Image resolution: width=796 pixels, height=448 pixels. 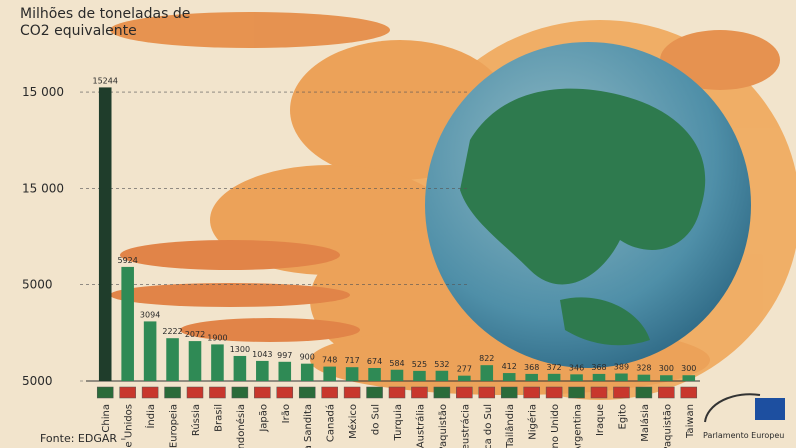 I want to click on x-tick-label: Nigéria, so click(x=533, y=422).